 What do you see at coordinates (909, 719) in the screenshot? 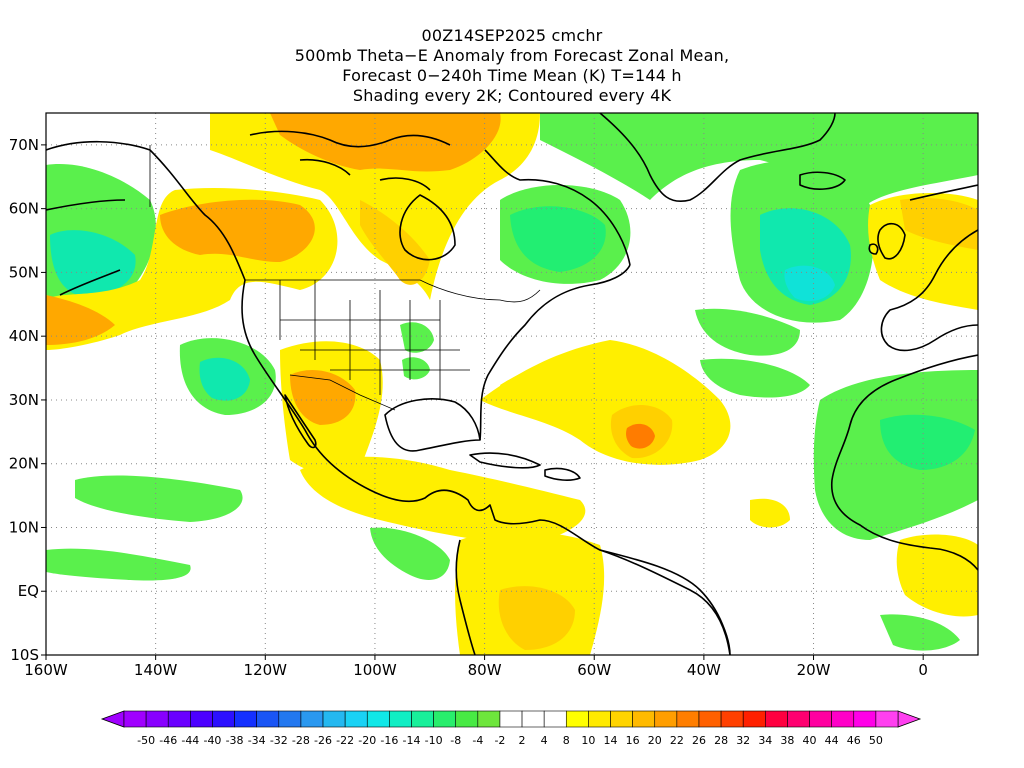
I see `colorbar-max-arrow` at bounding box center [909, 719].